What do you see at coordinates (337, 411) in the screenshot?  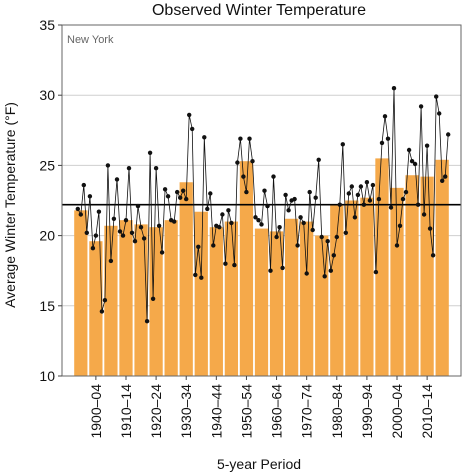 I see `x-tick-label: 1980–84` at bounding box center [337, 411].